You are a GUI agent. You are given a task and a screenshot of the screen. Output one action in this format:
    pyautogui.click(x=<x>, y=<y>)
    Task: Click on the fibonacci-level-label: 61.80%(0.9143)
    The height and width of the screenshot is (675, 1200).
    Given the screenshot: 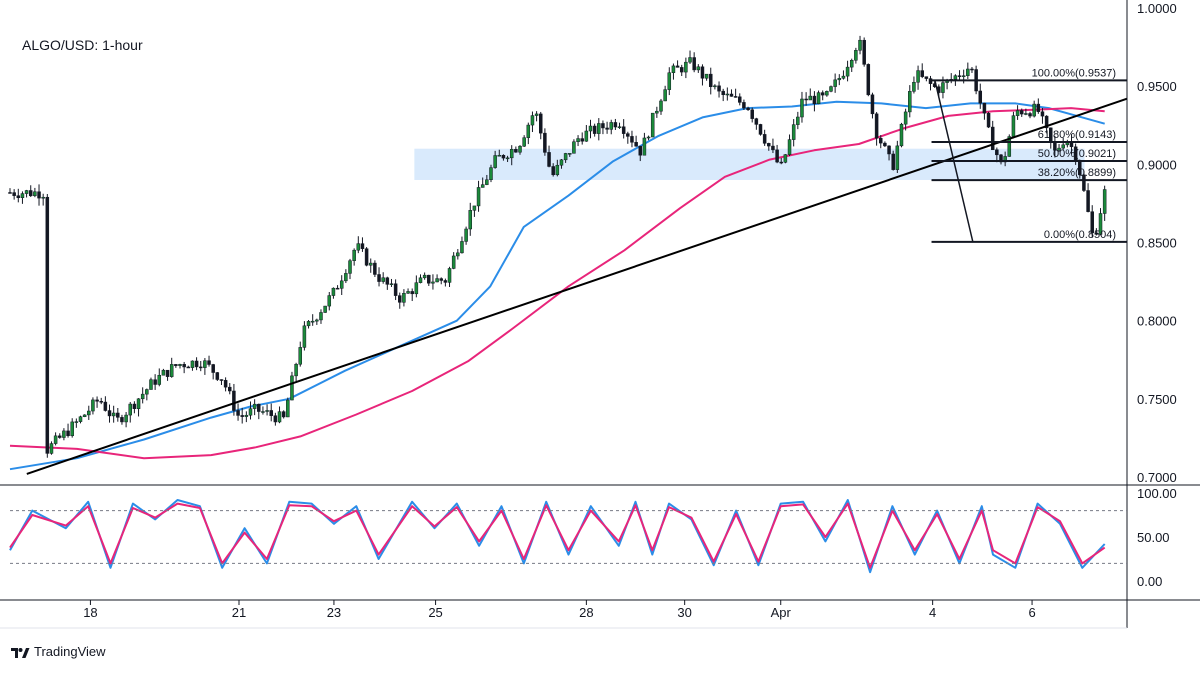 What is the action you would take?
    pyautogui.click(x=1077, y=135)
    